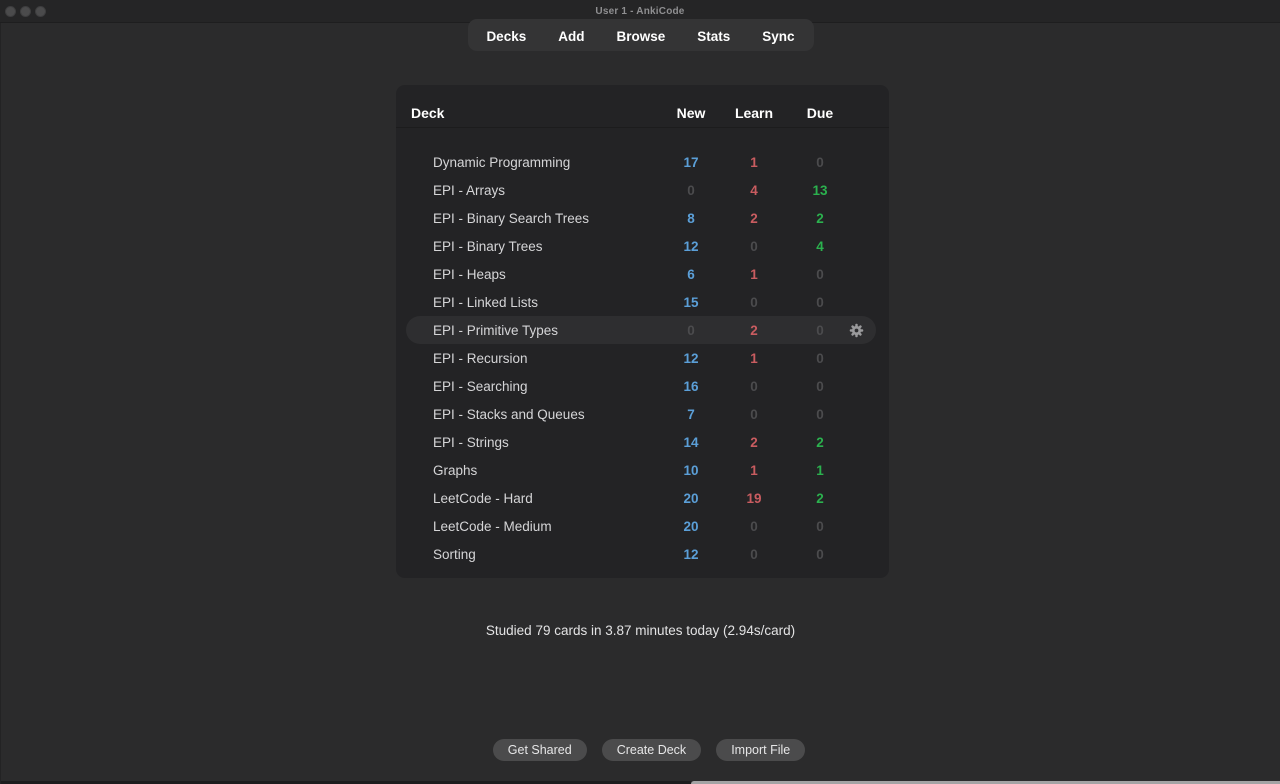  Describe the element at coordinates (651, 750) in the screenshot. I see `create-deck-button: Create Deck` at that location.